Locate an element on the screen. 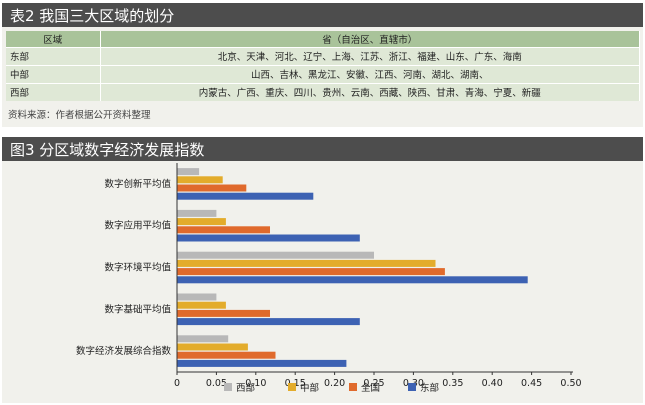 This screenshot has height=405, width=645. x-tick-label: 0.05 is located at coordinates (216, 383).